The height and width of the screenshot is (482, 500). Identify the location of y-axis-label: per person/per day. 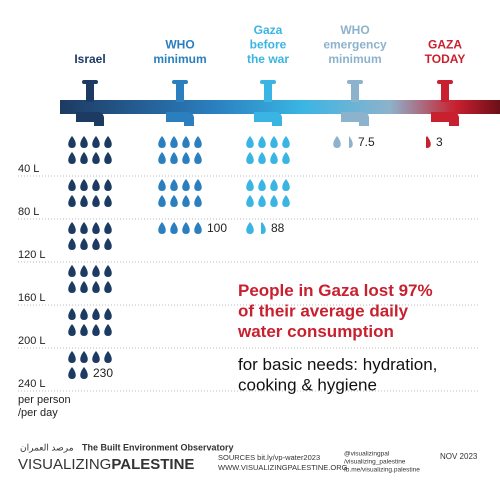
(44, 406).